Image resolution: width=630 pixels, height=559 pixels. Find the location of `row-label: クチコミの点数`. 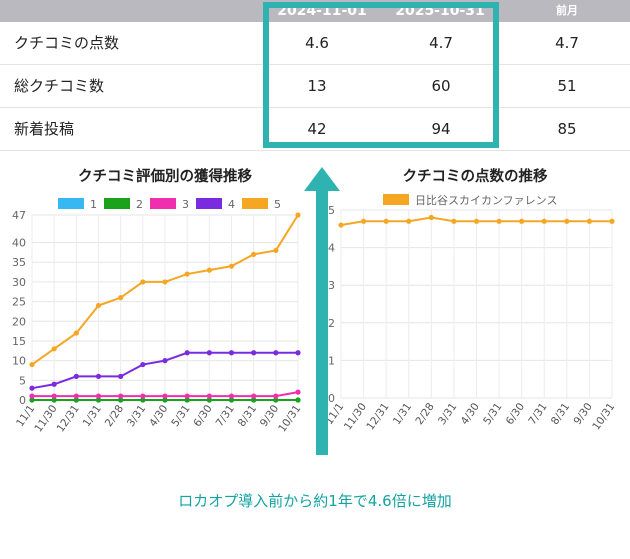

row-label: クチコミの点数 is located at coordinates (67, 43).